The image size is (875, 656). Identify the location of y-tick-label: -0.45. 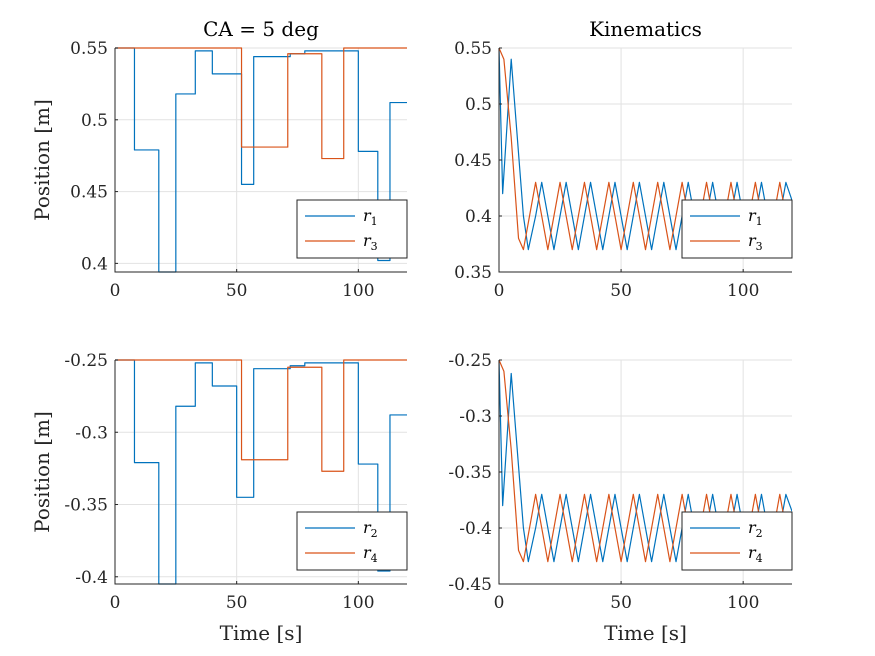
(470, 585).